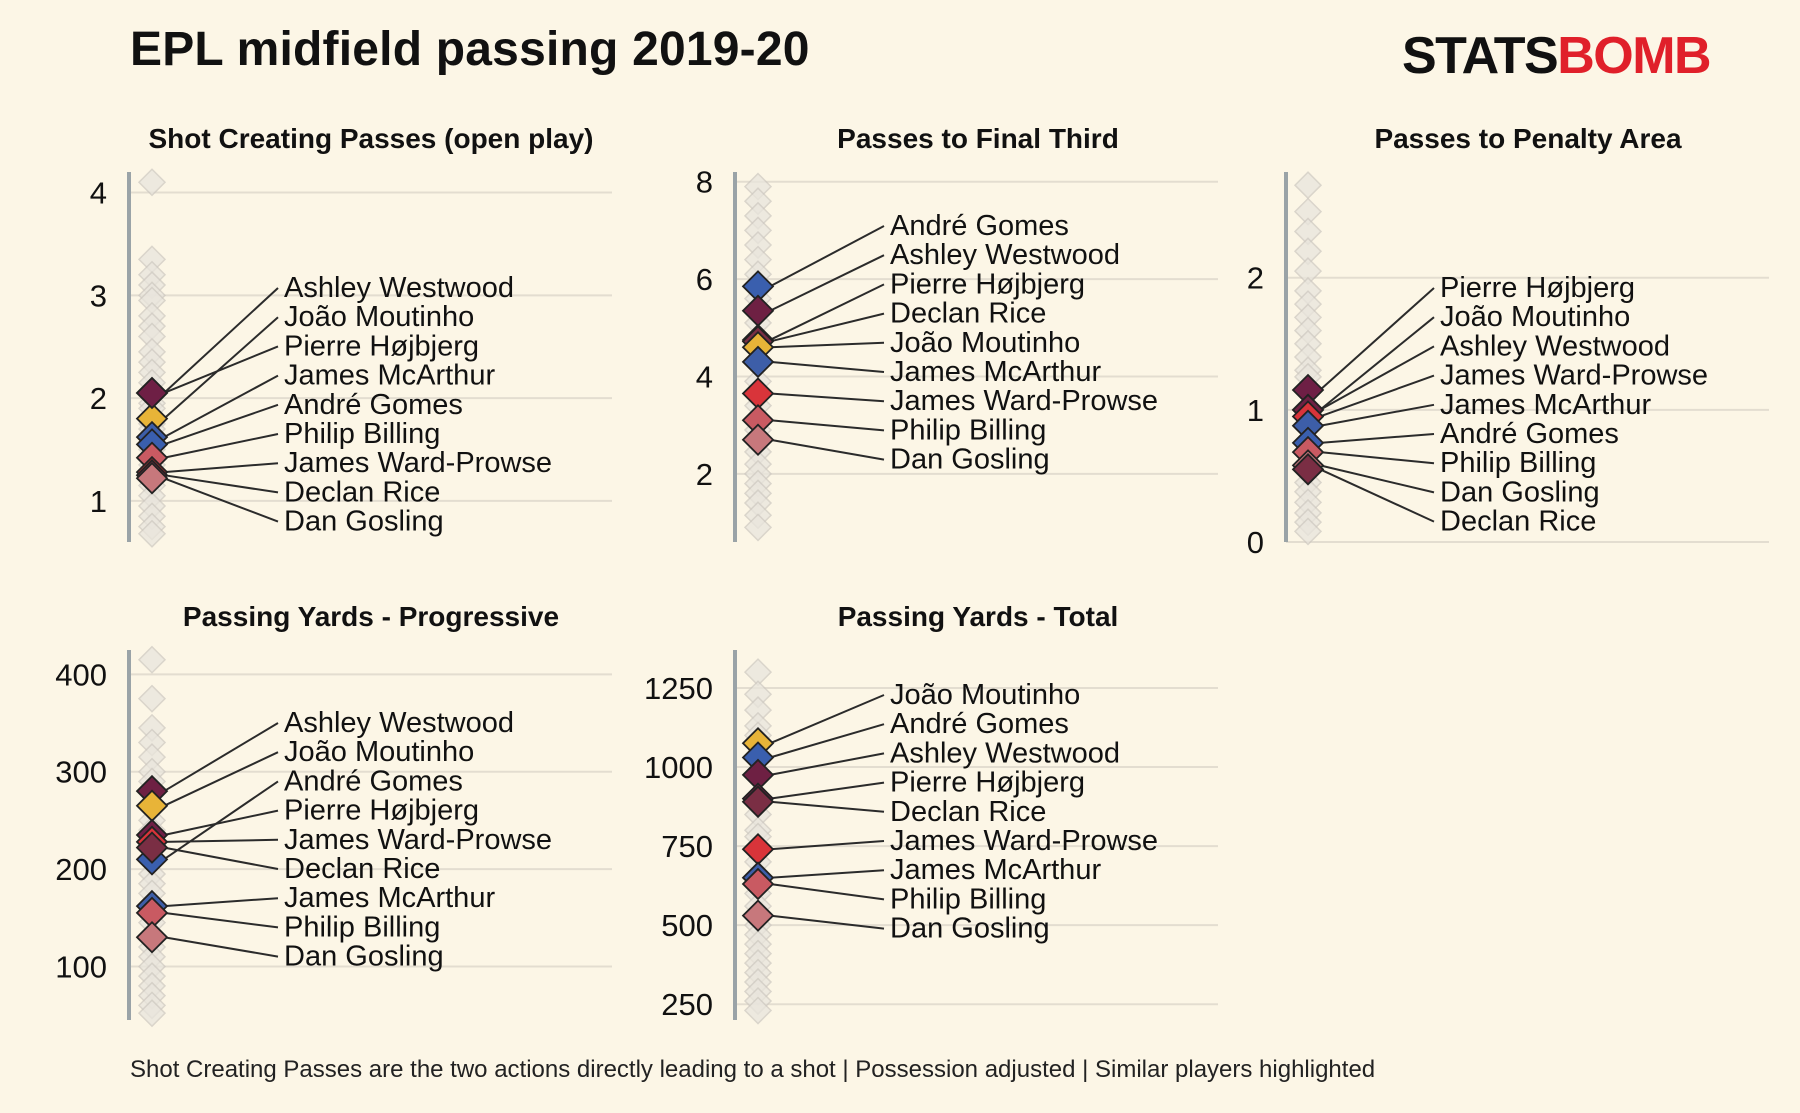 The image size is (1800, 1113). What do you see at coordinates (371, 616) in the screenshot?
I see `panel-title: Passing Yards - Progressive` at bounding box center [371, 616].